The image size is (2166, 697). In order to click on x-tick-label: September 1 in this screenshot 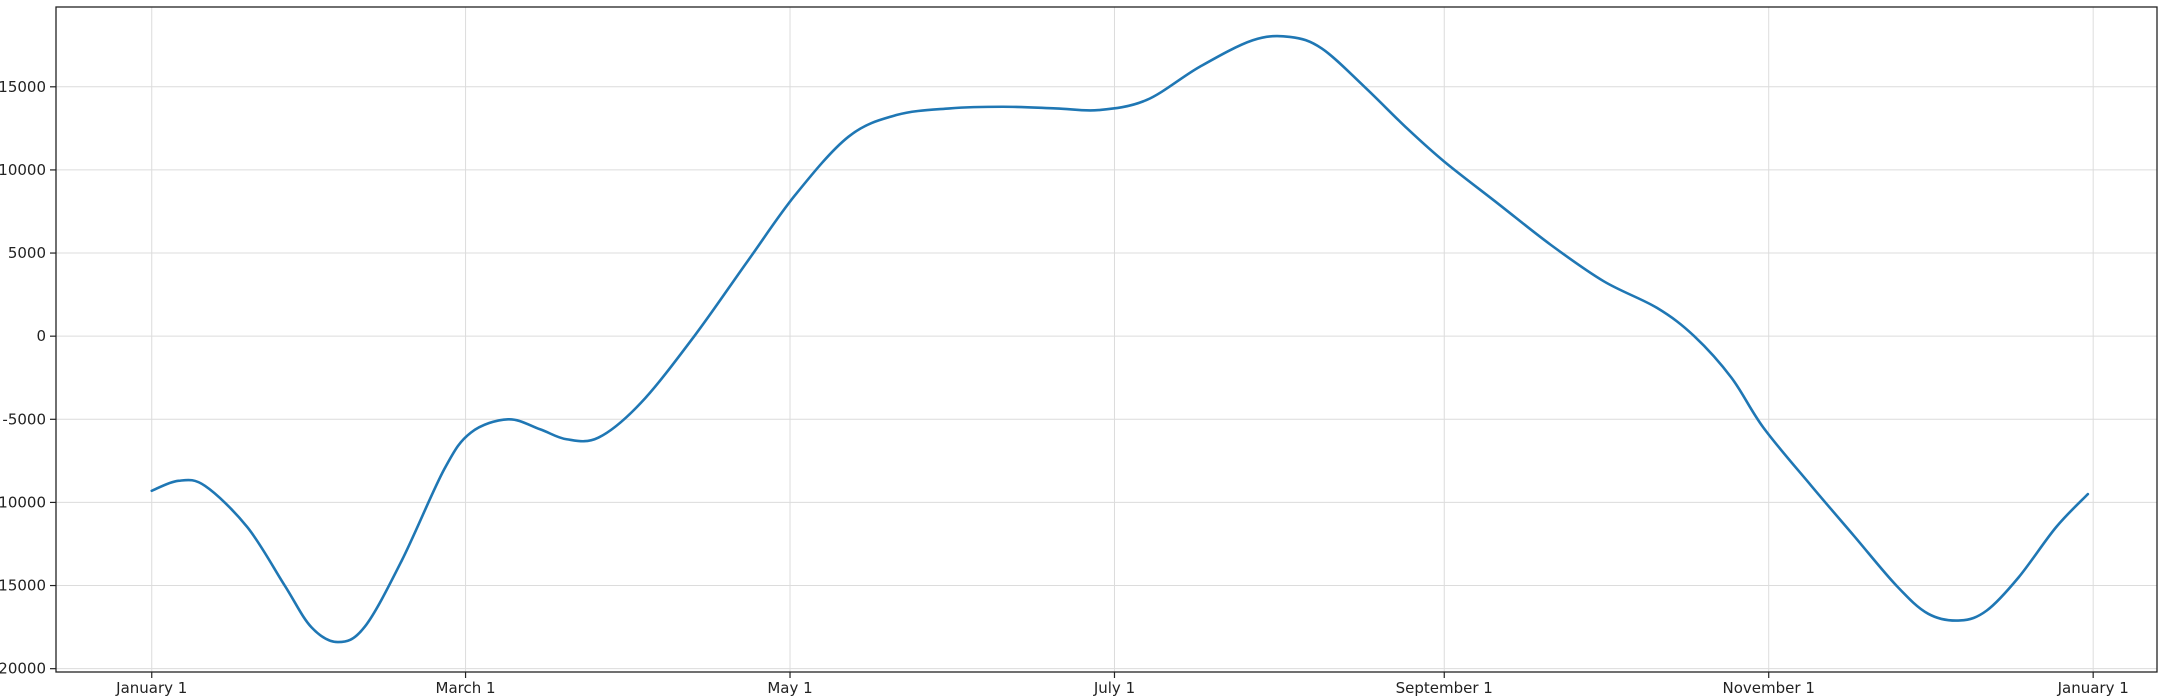, I will do `click(1444, 688)`.